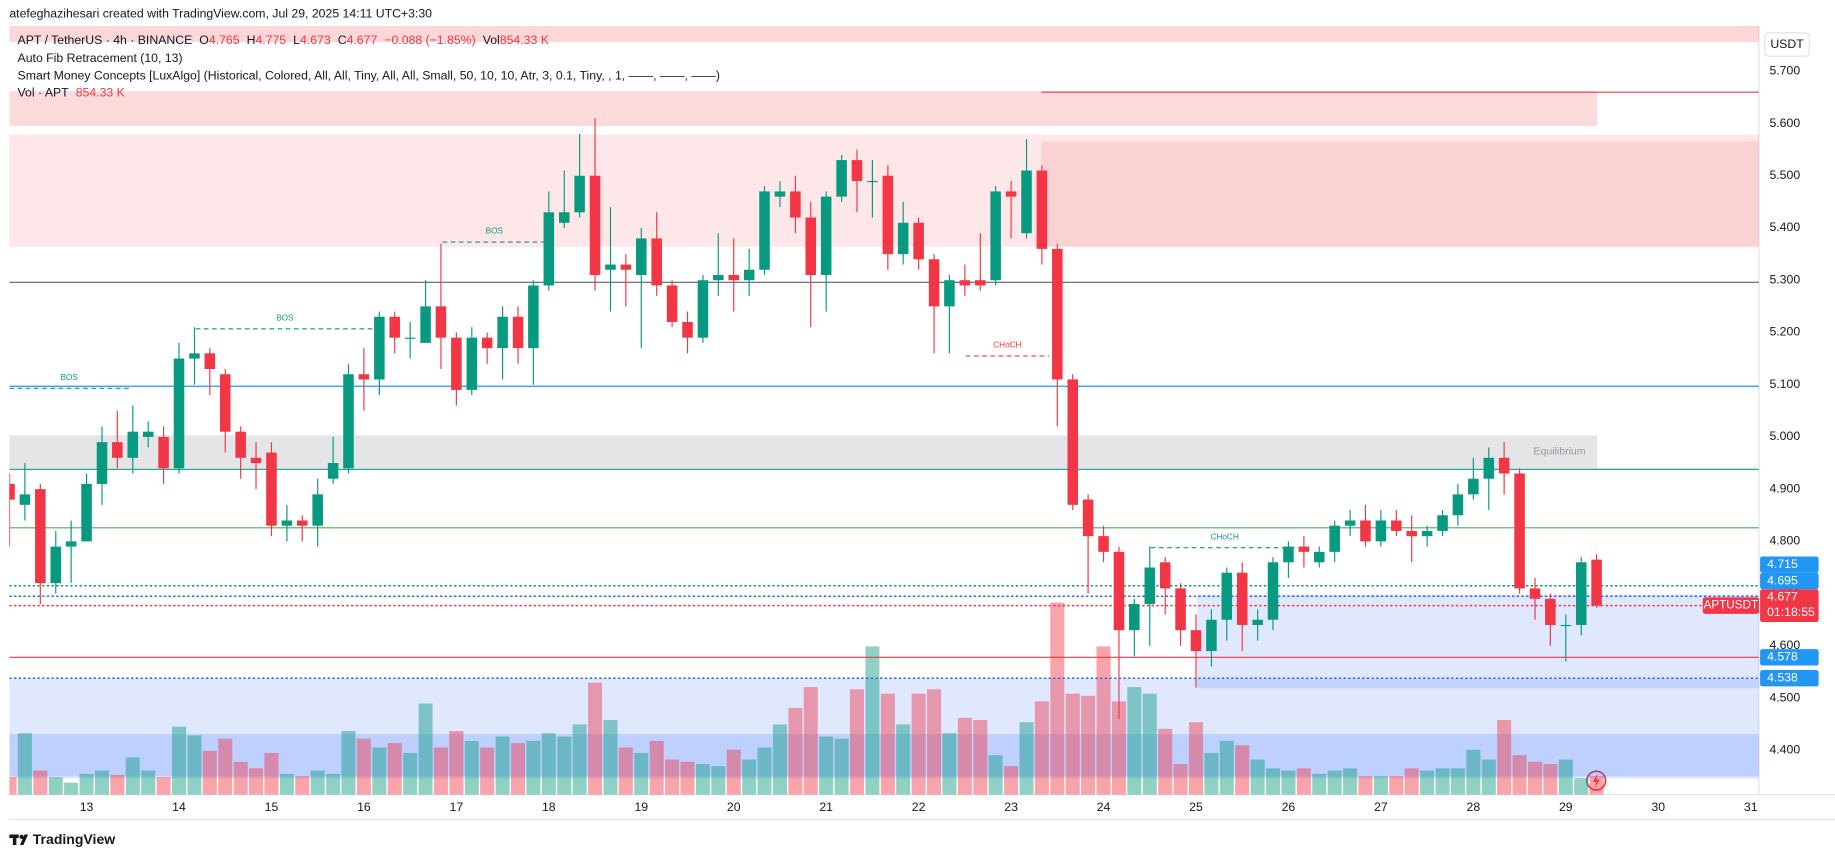 The image size is (1835, 858). What do you see at coordinates (1731, 605) in the screenshot?
I see `symbol-tag: APTUSDT` at bounding box center [1731, 605].